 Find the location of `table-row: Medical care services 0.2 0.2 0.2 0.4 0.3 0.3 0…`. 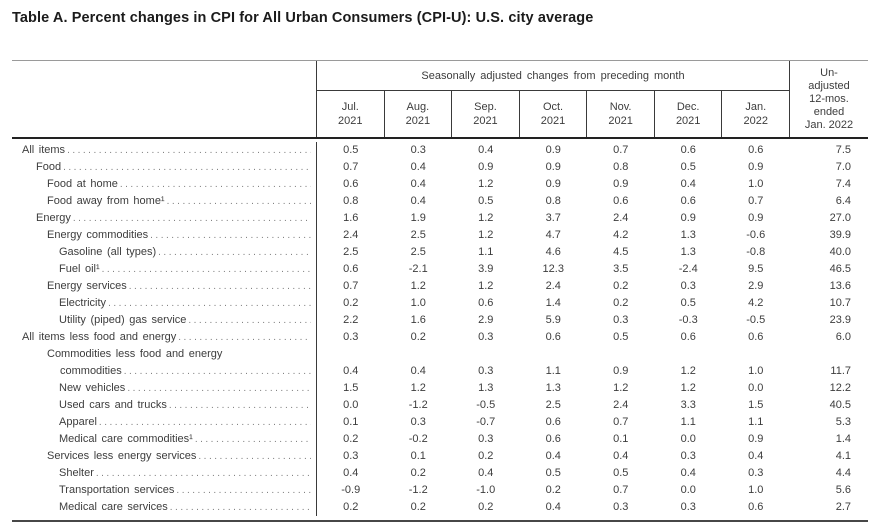

table-row: Medical care services 0.2 0.2 0.2 0.4 0.3 0.3 0… is located at coordinates (440, 507).